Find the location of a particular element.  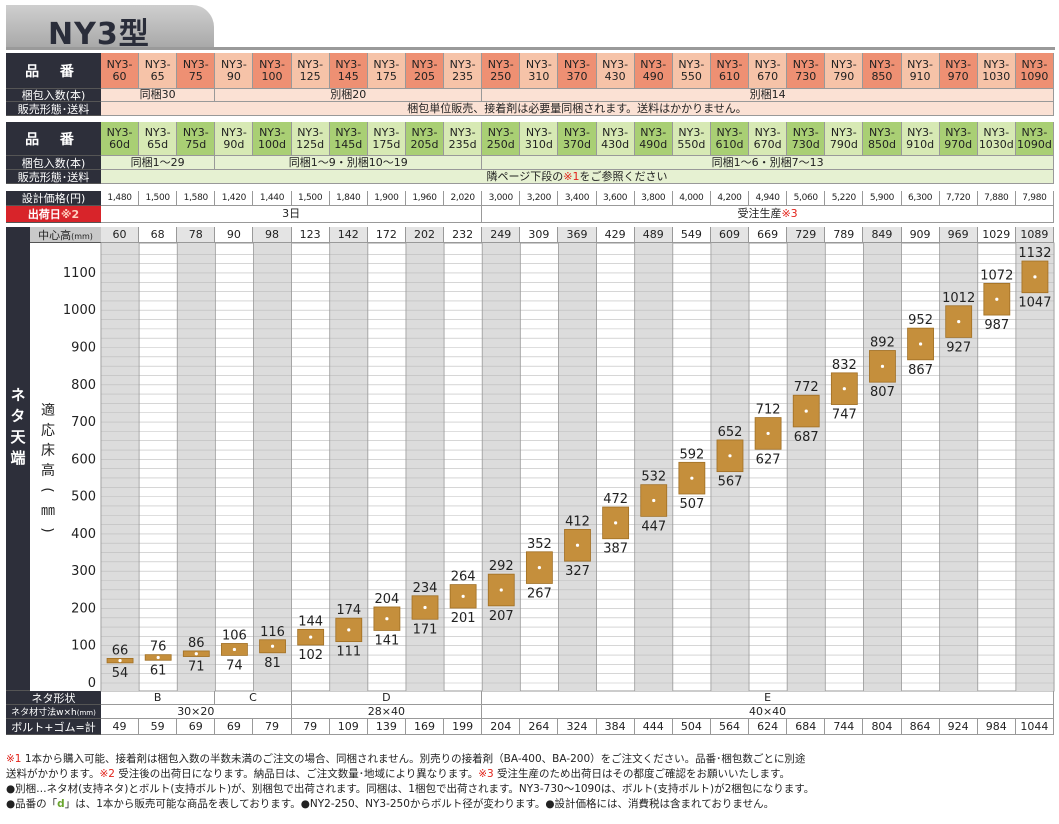

price-cell: 2,020 is located at coordinates (463, 198).